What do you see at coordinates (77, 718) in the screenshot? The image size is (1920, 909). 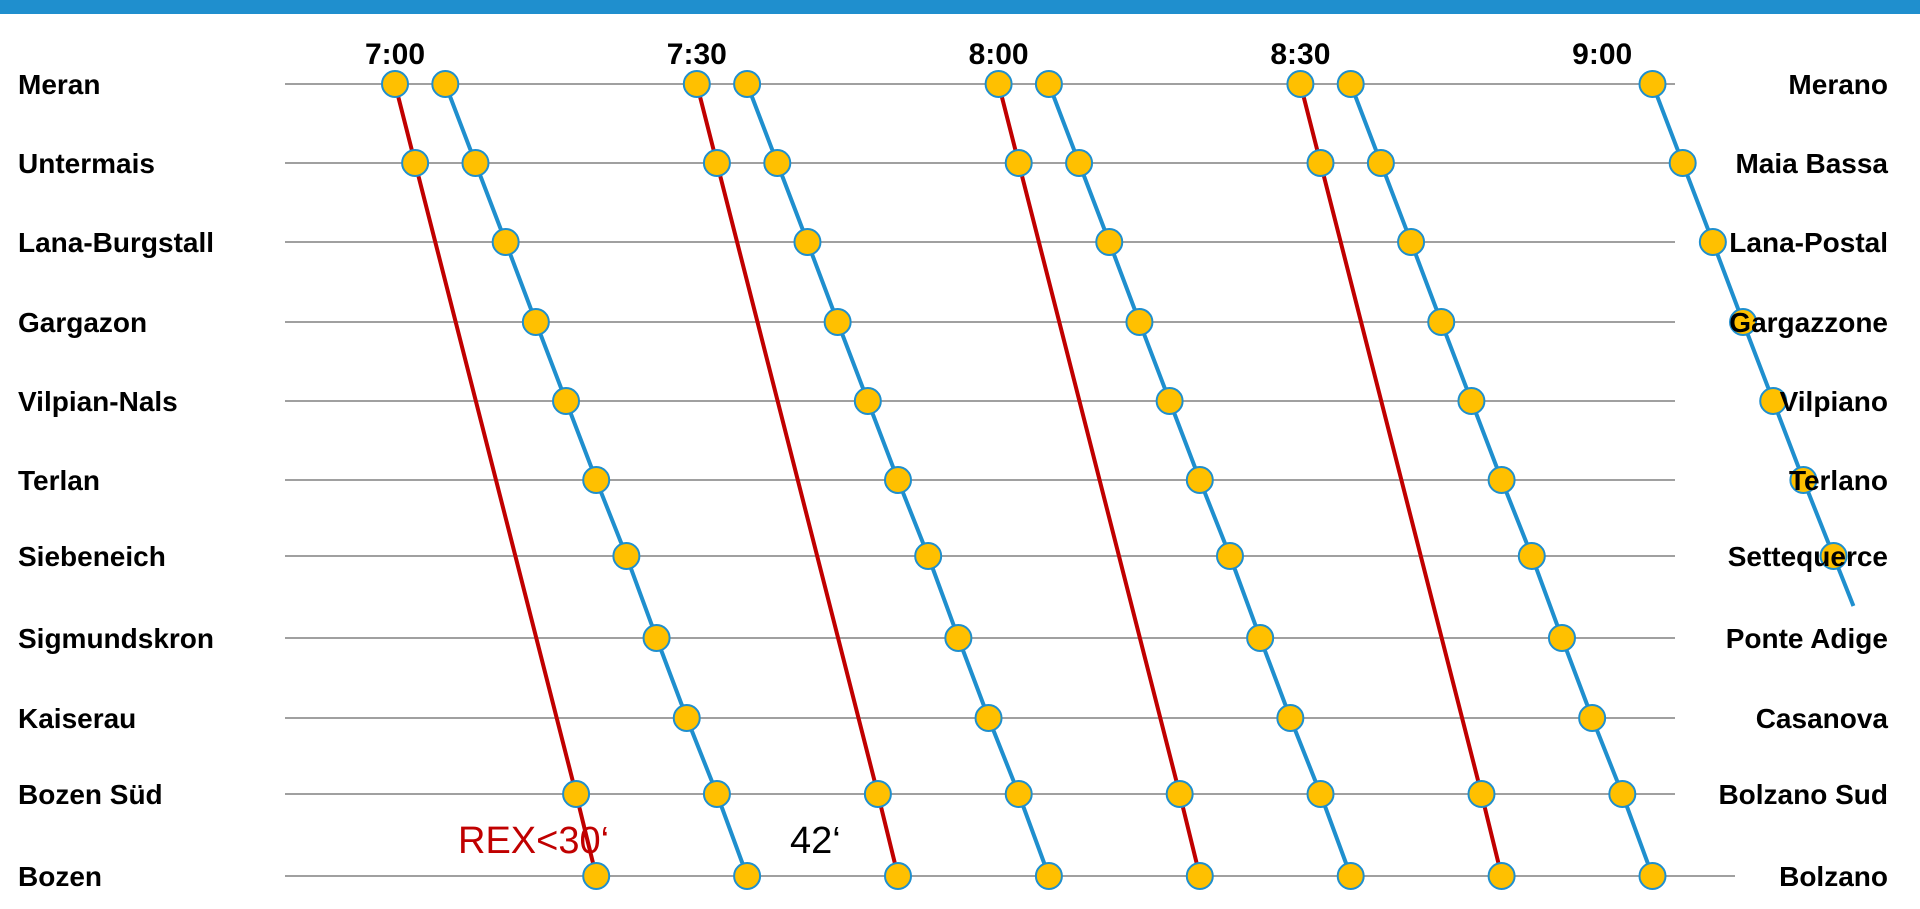 I see `station-label-de: Kaiserau` at bounding box center [77, 718].